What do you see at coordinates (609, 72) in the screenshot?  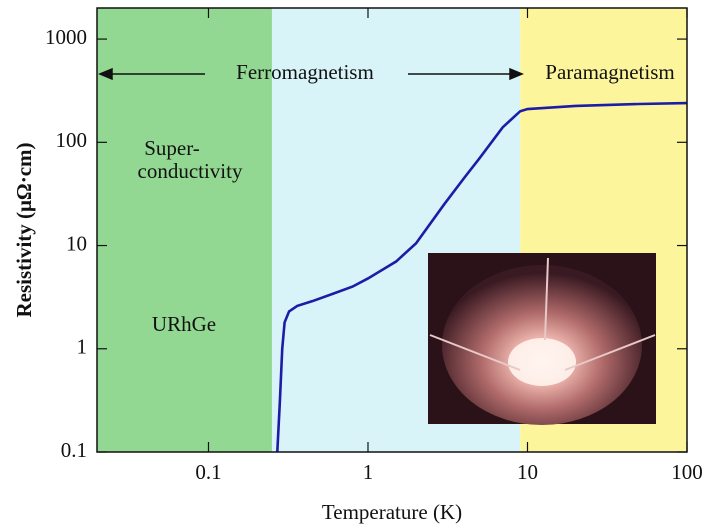 I see `annotation: Paramagnetism` at bounding box center [609, 72].